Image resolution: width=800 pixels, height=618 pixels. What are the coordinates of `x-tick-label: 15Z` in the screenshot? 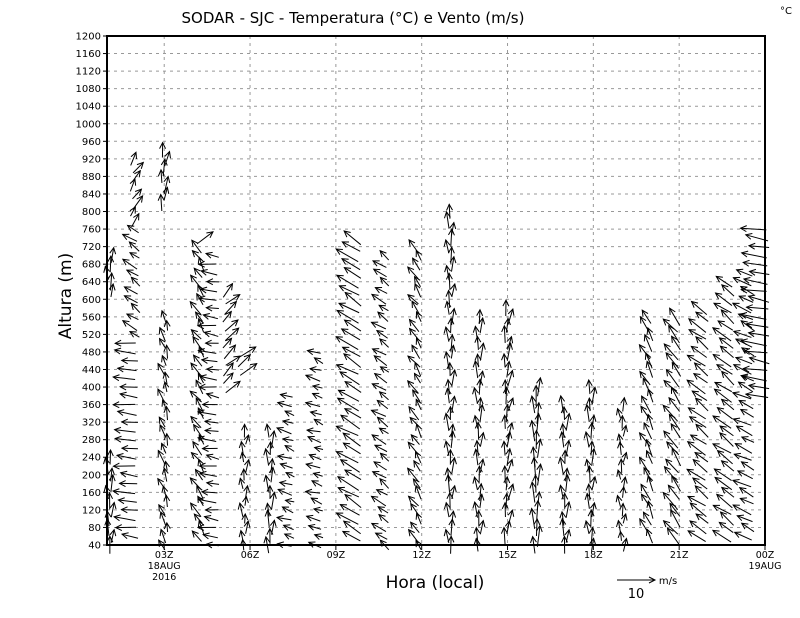 It's located at (507, 555).